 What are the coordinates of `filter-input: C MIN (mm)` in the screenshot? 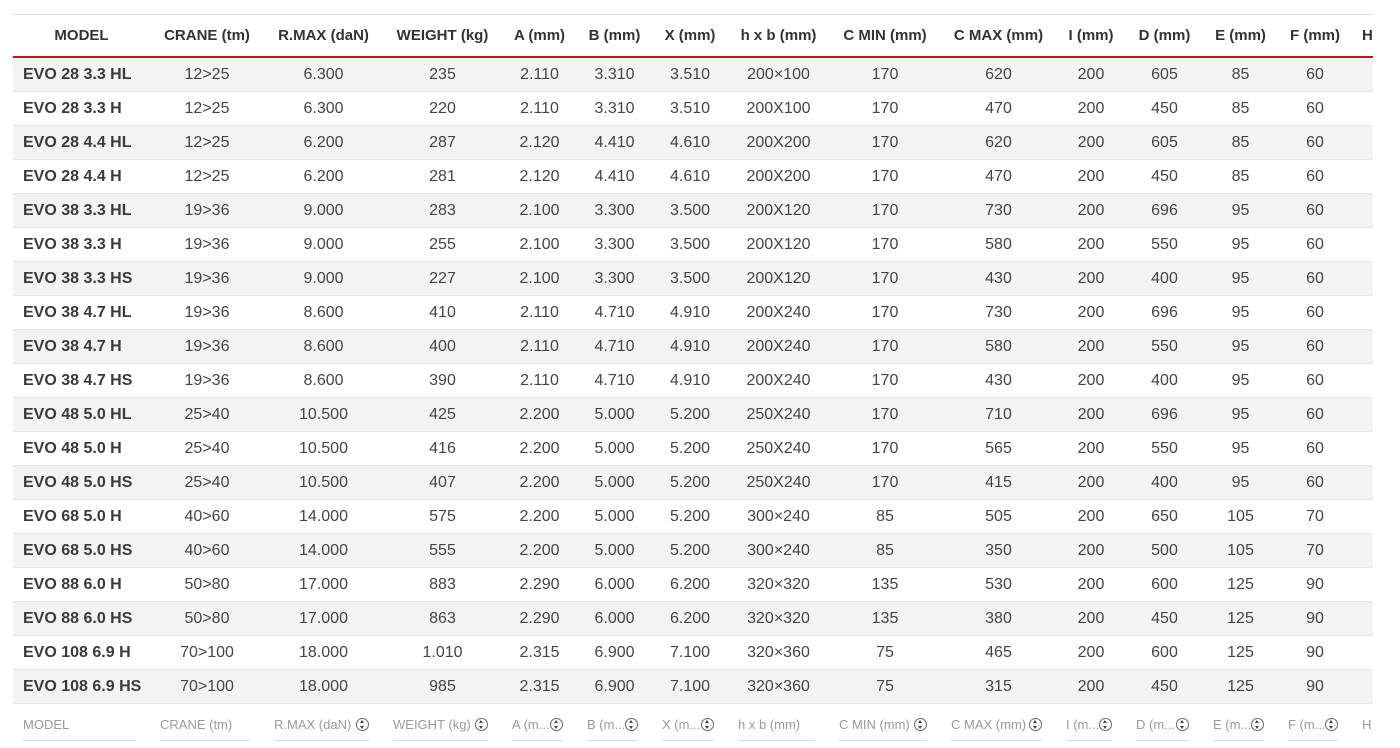 It's located at (874, 724).